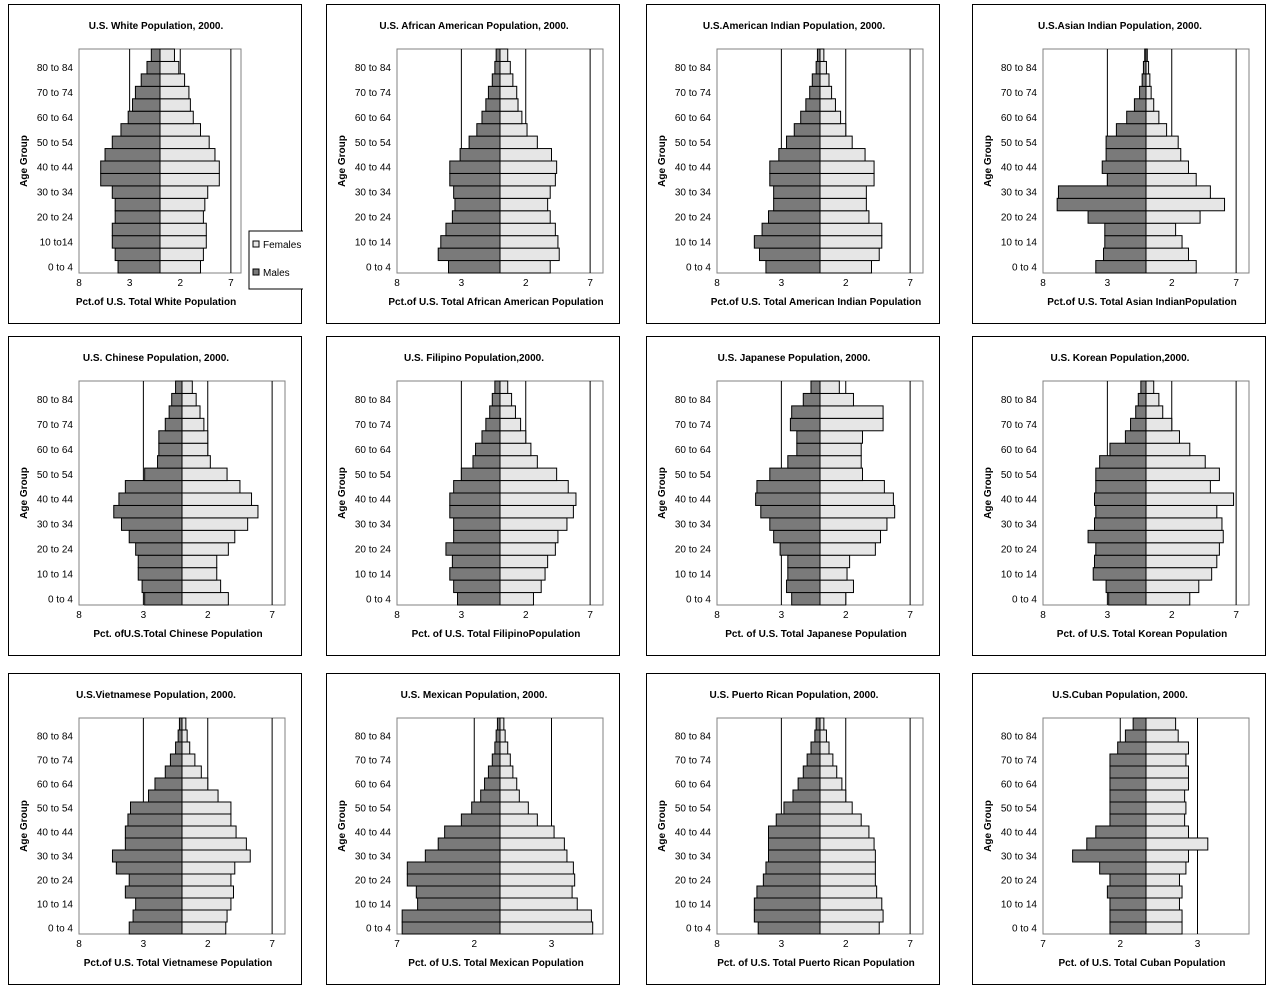 This screenshot has width=1276, height=989. I want to click on chart-title: U.S.Asian Indian Population, 2000., so click(1120, 26).